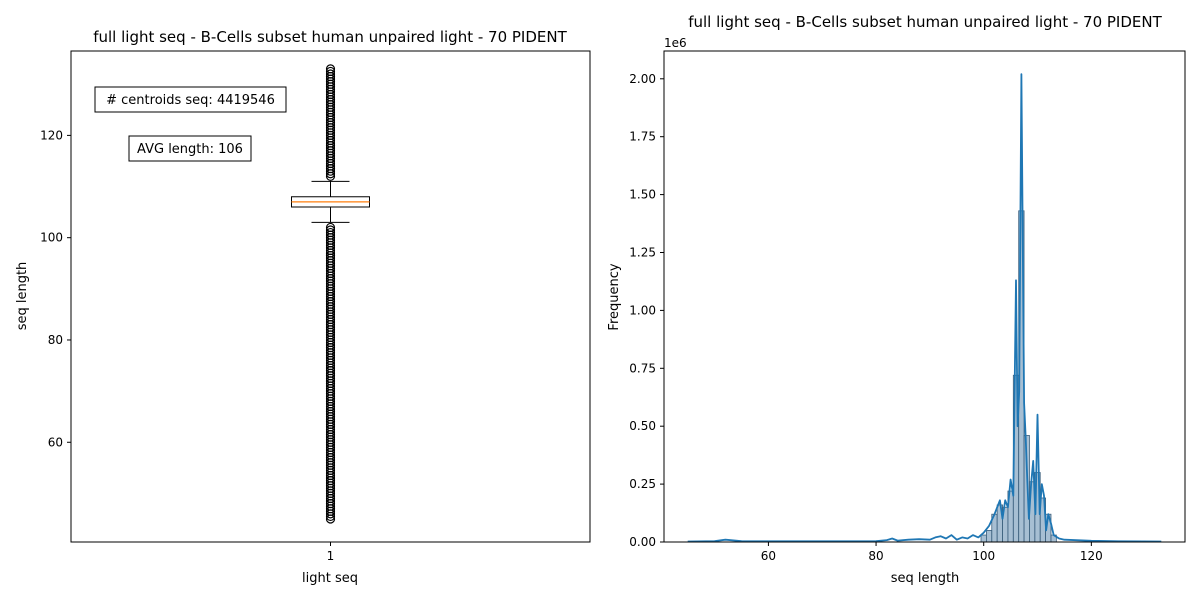 Image resolution: width=1200 pixels, height=600 pixels. I want to click on annotation-avg-length: AVG length: 106, so click(190, 148).